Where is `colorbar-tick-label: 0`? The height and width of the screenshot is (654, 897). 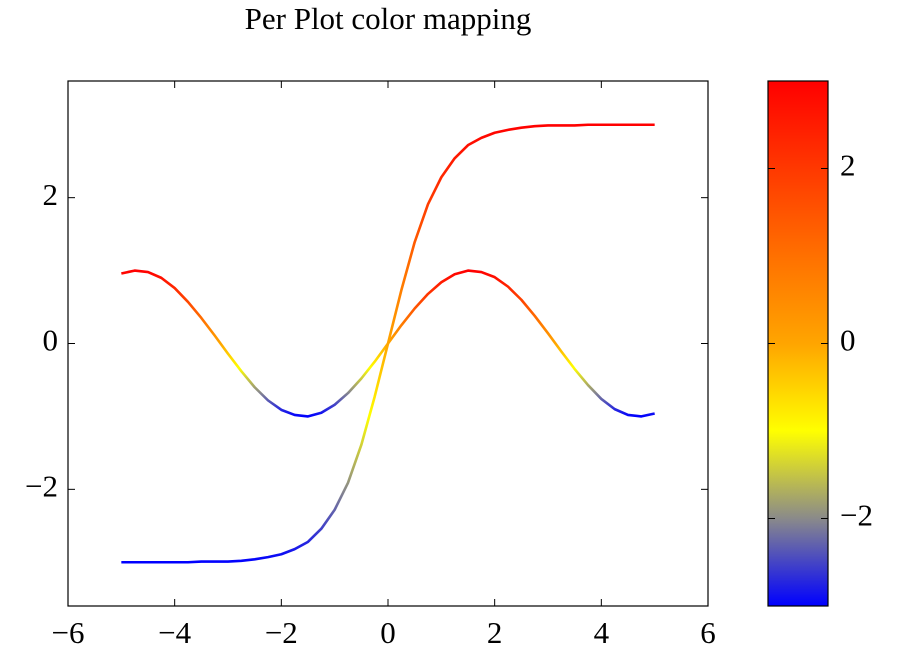
colorbar-tick-label: 0 is located at coordinates (848, 340).